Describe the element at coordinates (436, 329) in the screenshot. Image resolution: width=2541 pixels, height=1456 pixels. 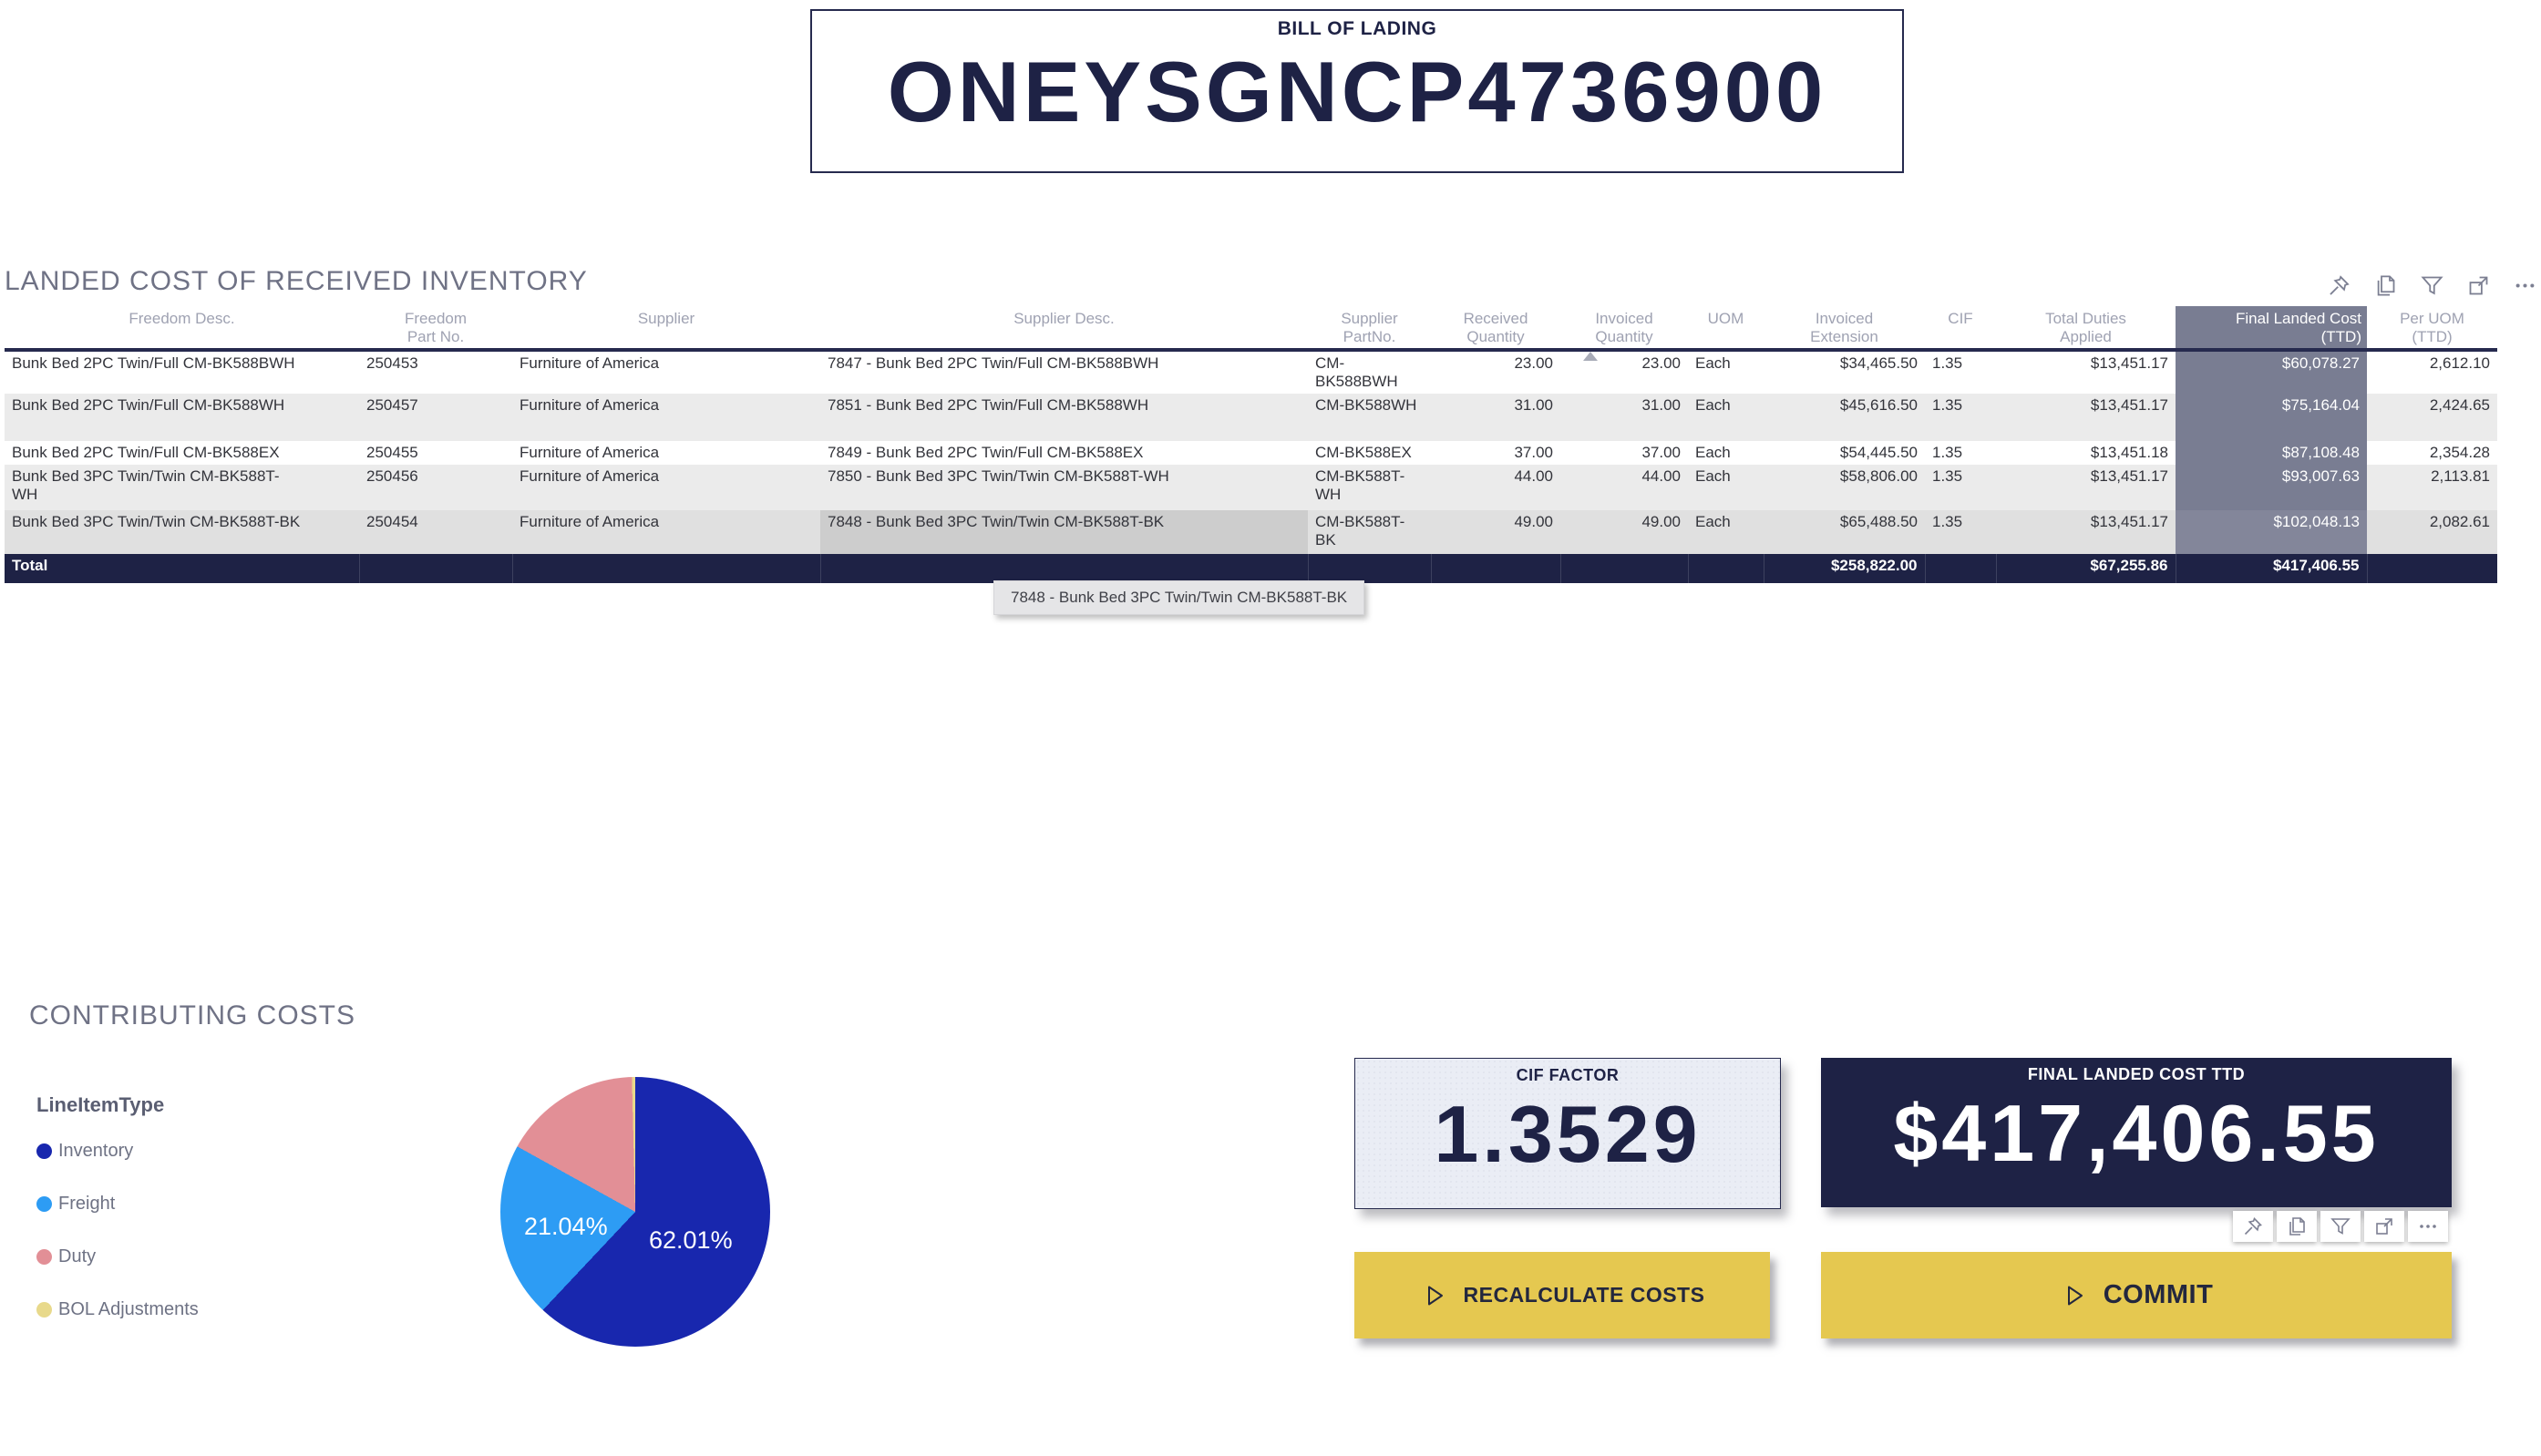
I see `column-header-freedom-part-no: Freedom Part No.` at that location.